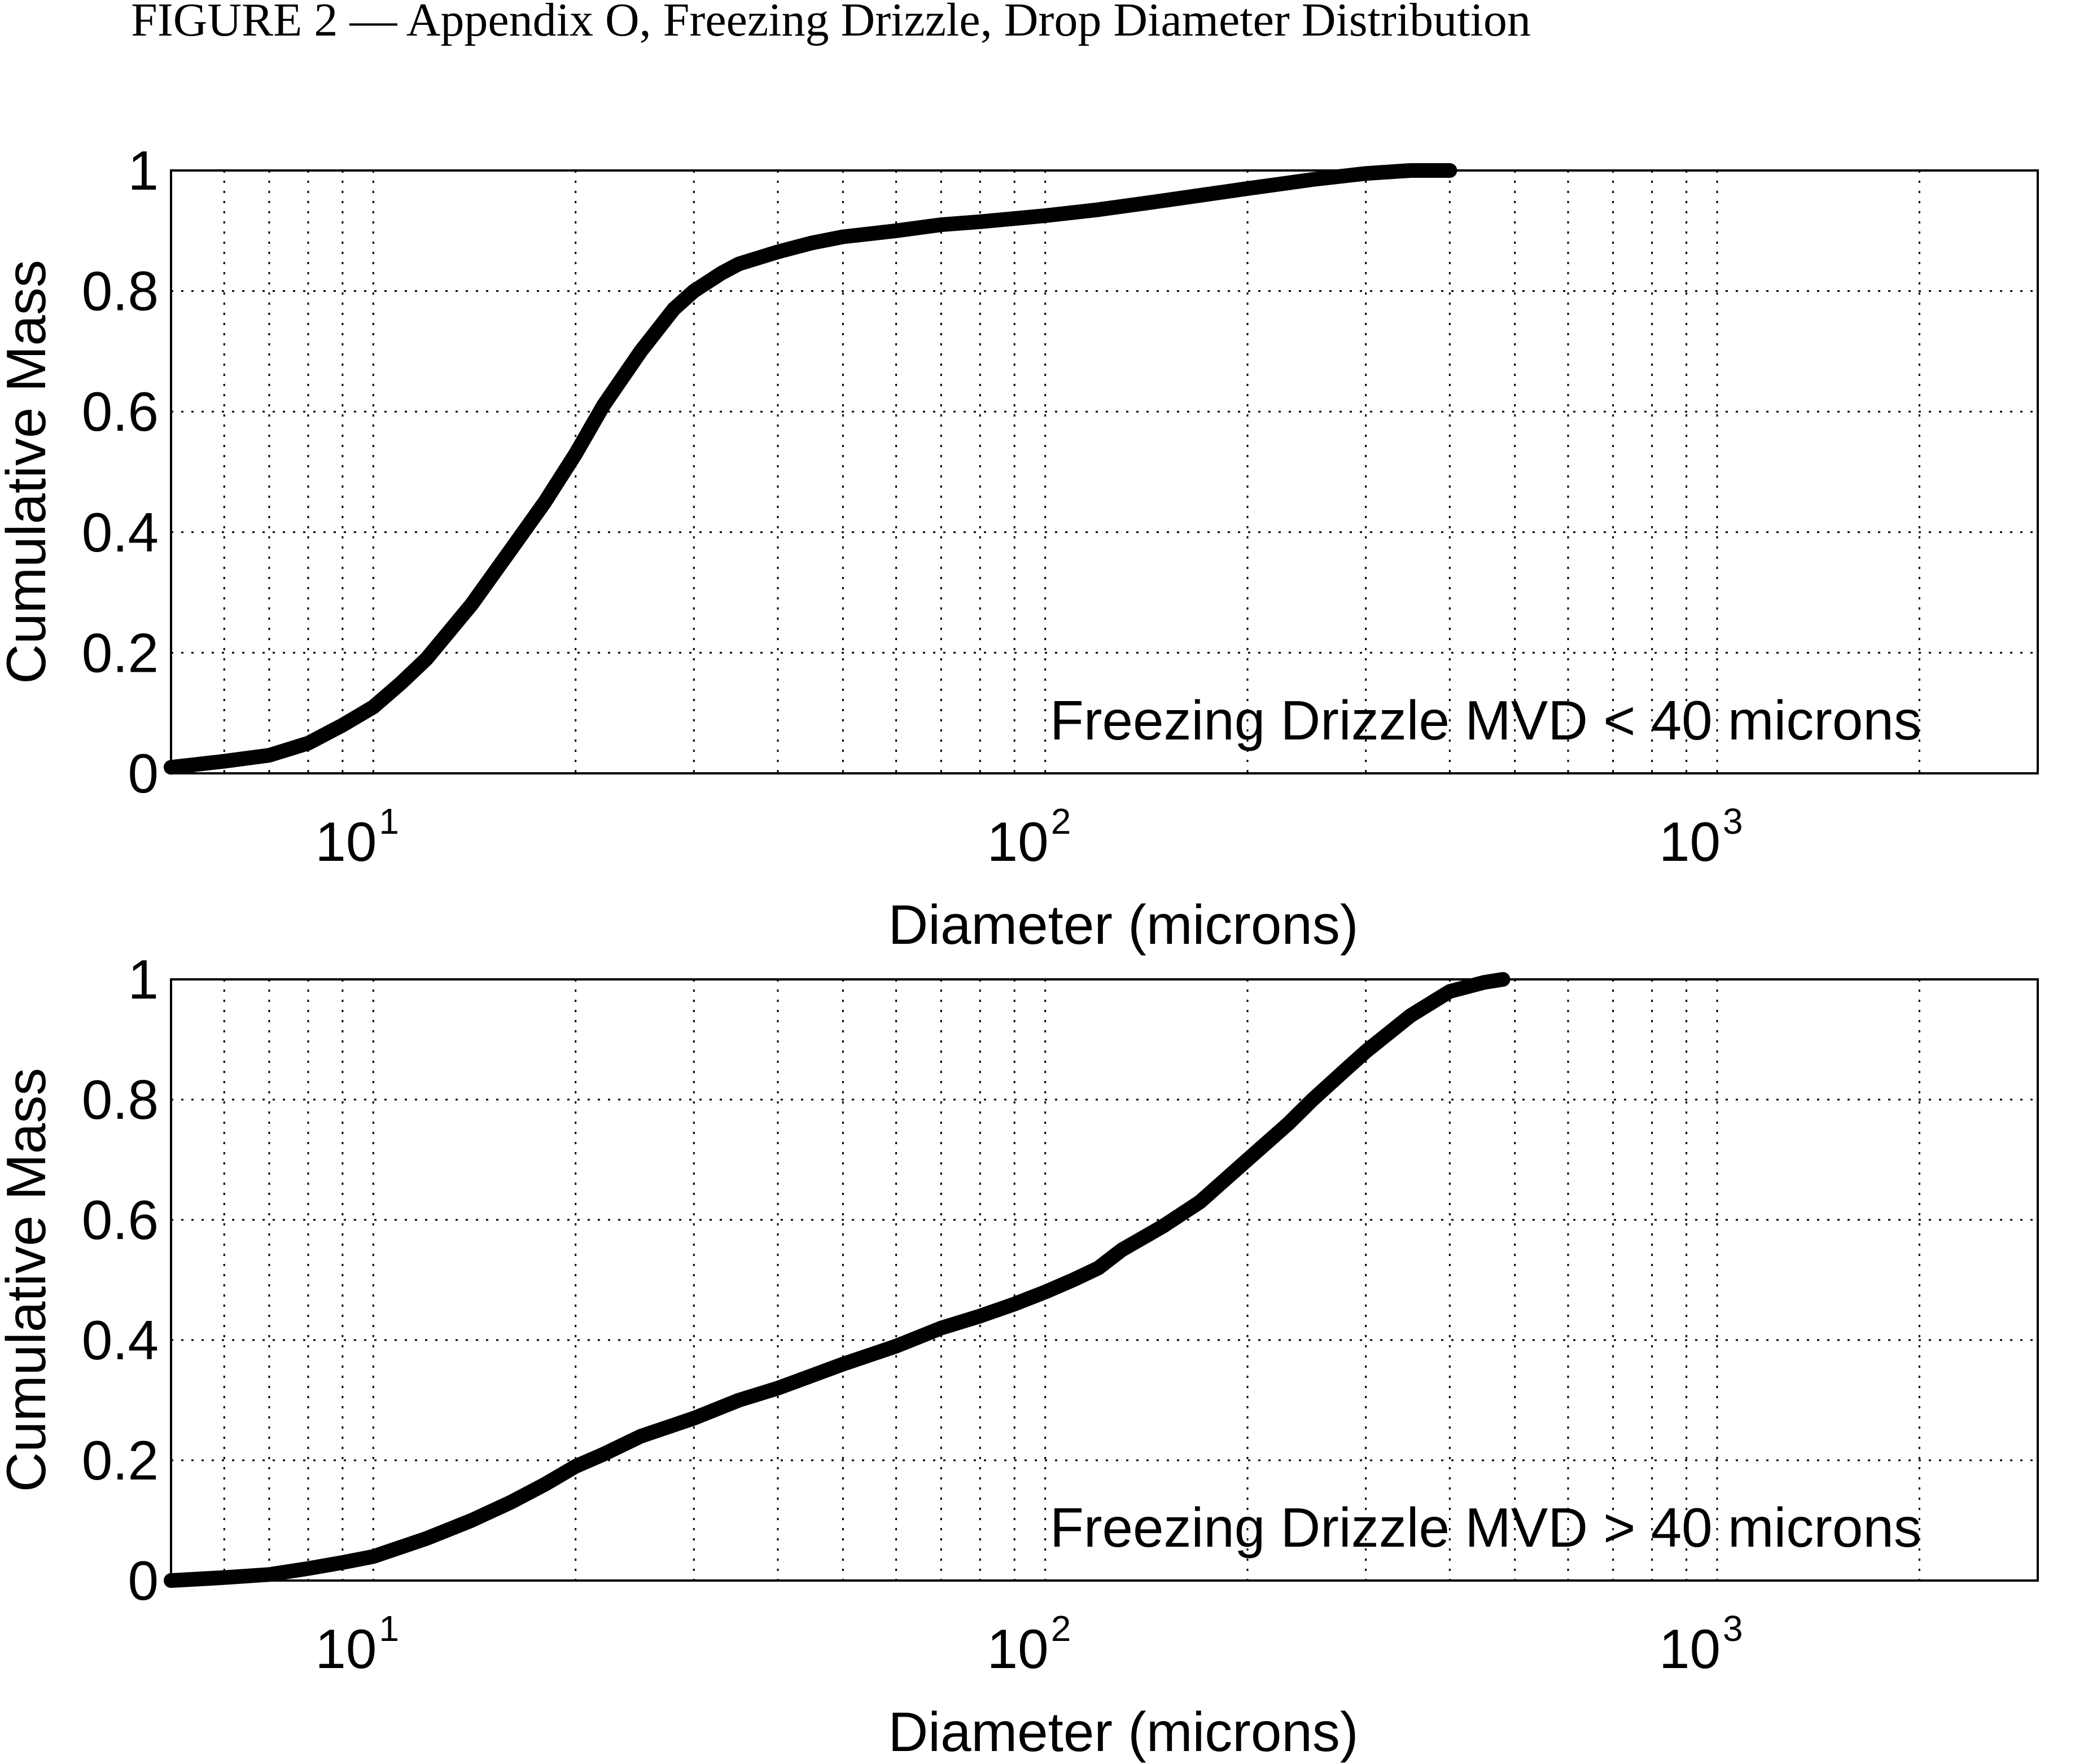 The image size is (2075, 1764). I want to click on series-annotation: Freezing Drizzle MVD < 40 microns, so click(1485, 720).